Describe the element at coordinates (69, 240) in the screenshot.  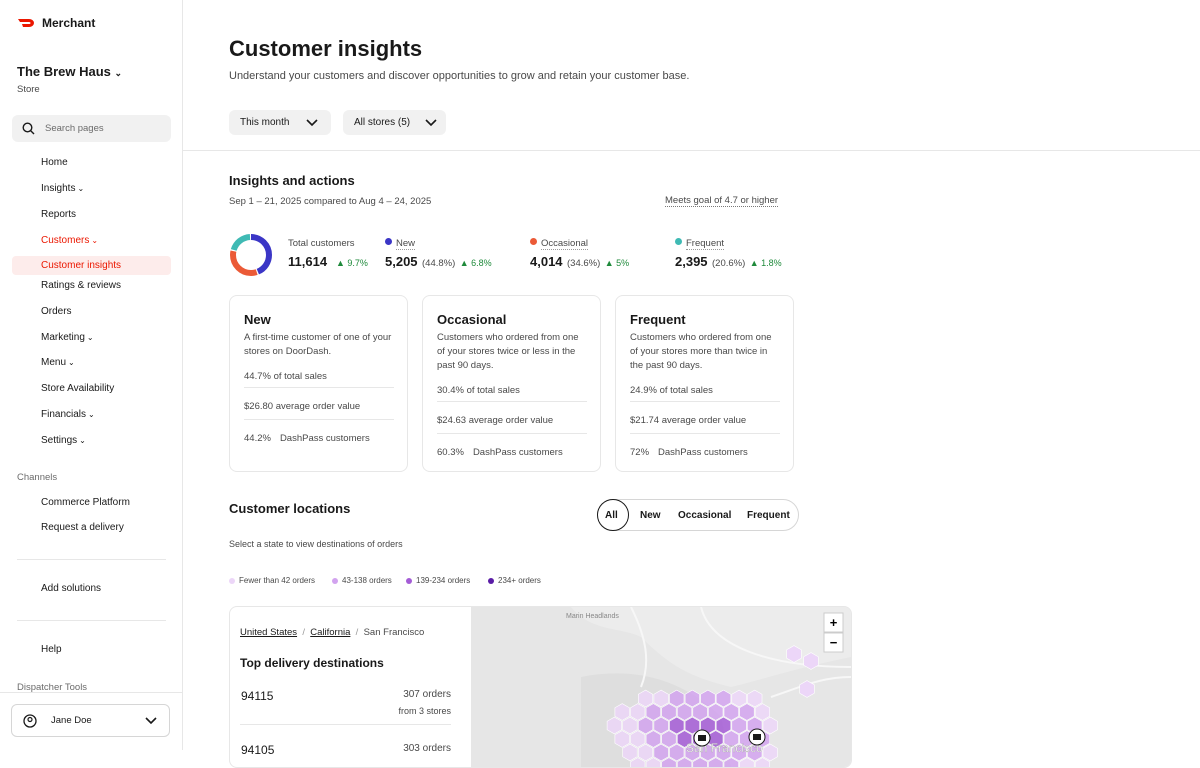
I see `nav-item: Customers ⌄` at that location.